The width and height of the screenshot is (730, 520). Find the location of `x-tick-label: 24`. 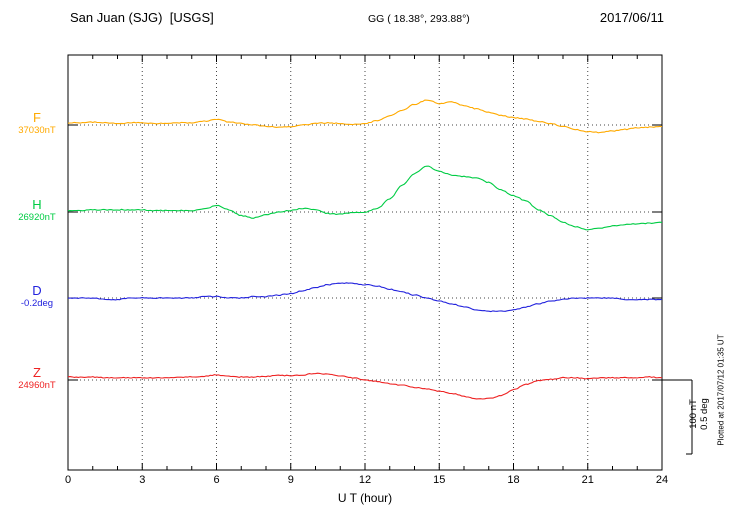

x-tick-label: 24 is located at coordinates (662, 480).